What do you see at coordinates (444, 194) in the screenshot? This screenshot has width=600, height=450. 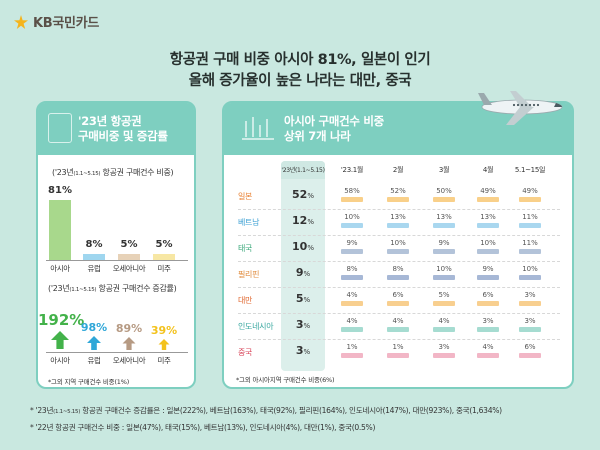 I see `monthly-share: 50%` at bounding box center [444, 194].